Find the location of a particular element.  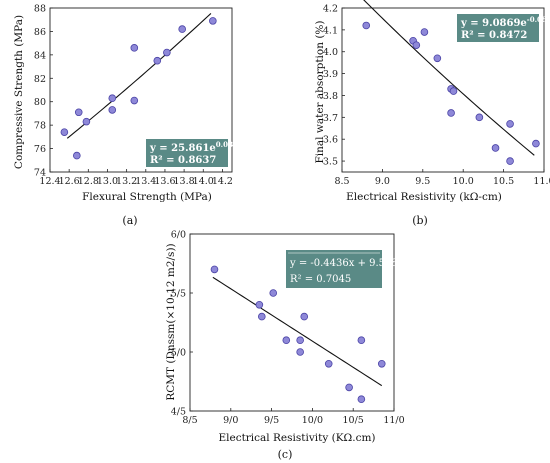

data-points-a is located at coordinates (138, 88).